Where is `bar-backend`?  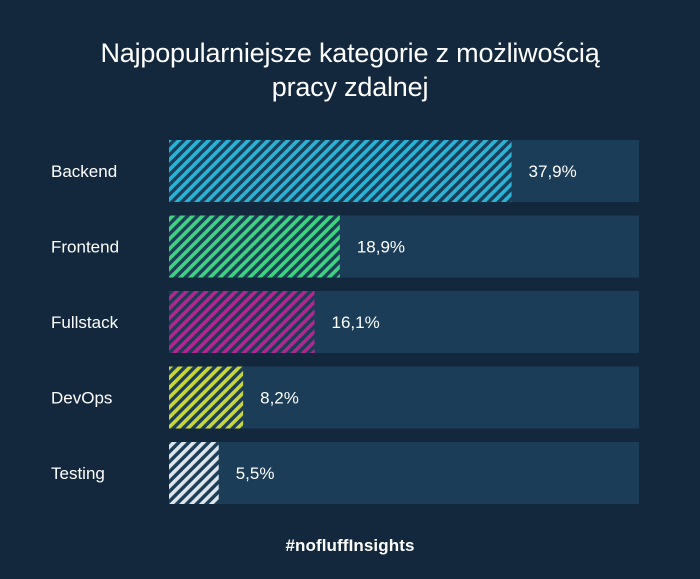 bar-backend is located at coordinates (340, 171).